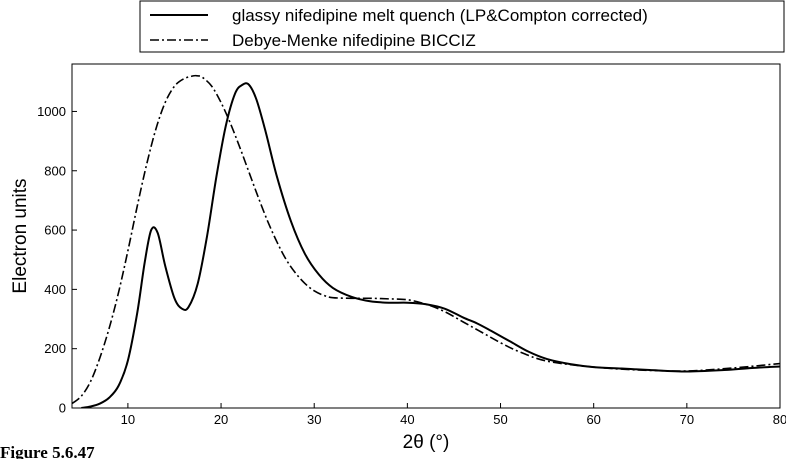  I want to click on x-tick-label: 40, so click(407, 419).